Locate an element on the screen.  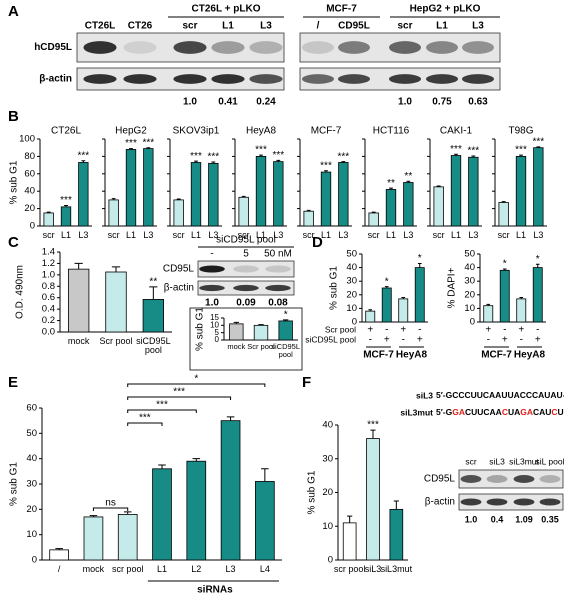
y-tick-label: 5 is located at coordinates (217, 332).